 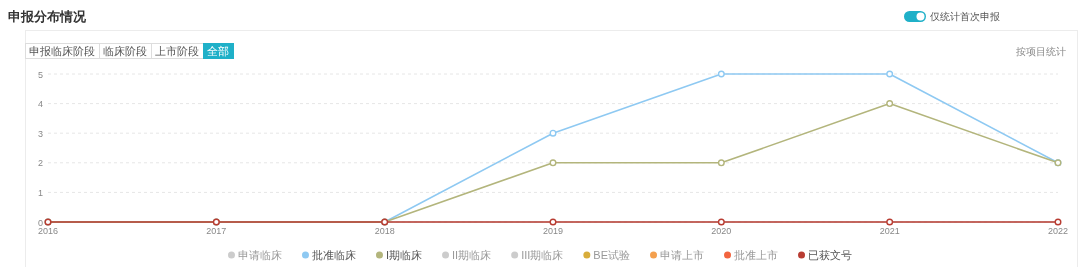 I want to click on y-tick-label: 5, so click(x=40, y=74).